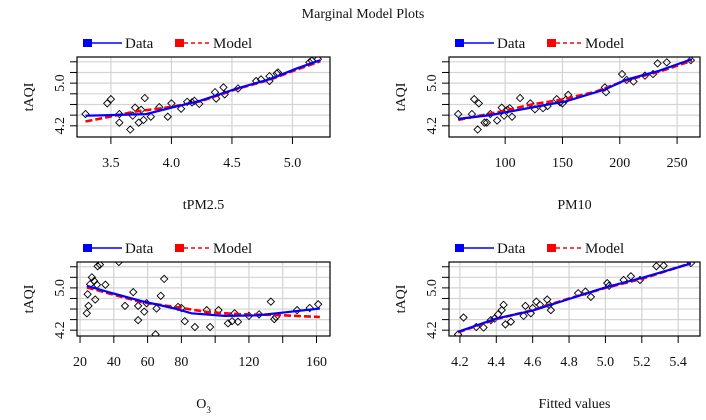 The height and width of the screenshot is (420, 706). Describe the element at coordinates (497, 362) in the screenshot. I see `x-tick-label: 4.4` at that location.